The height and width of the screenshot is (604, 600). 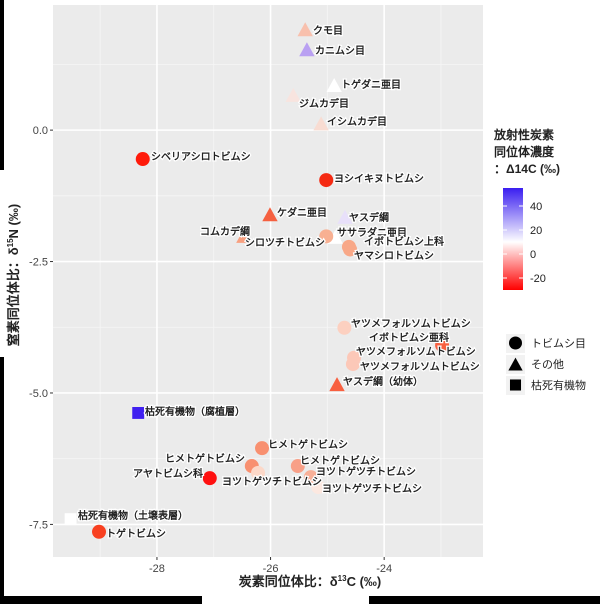 I want to click on y-tick-label: 0.0, so click(x=40, y=131).